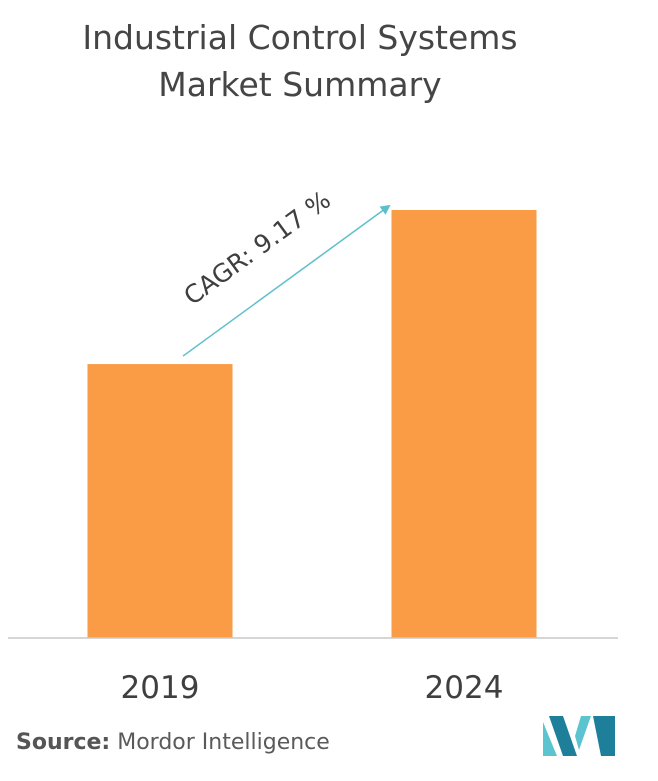  I want to click on cagr-label: CAGR: 9.17 %, so click(257, 248).